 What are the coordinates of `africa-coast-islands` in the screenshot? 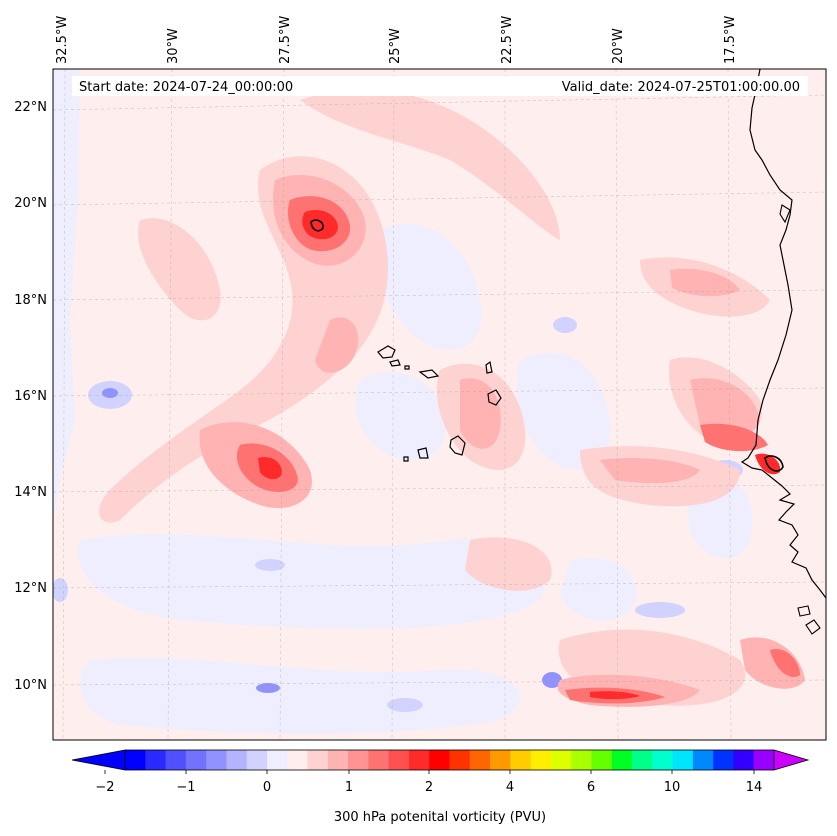 It's located at (800, 419).